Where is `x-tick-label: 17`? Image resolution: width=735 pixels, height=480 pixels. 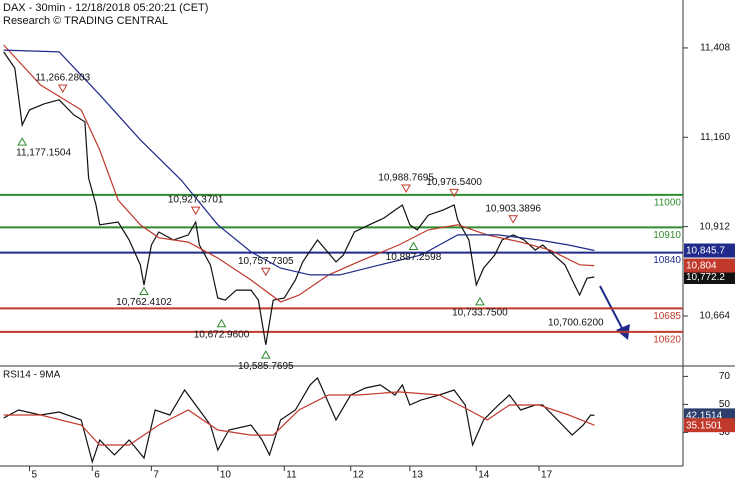
x-tick-label: 17 is located at coordinates (547, 475).